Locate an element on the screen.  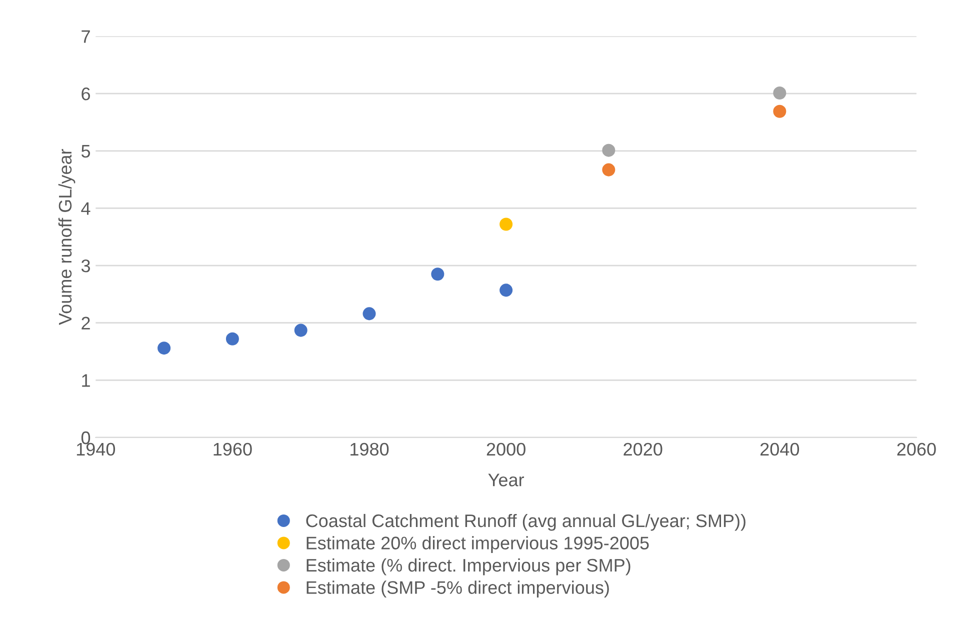
legend-label: Coastal Catchment Runoff (avg annual GL/year; SMP)) is located at coordinates (526, 522).